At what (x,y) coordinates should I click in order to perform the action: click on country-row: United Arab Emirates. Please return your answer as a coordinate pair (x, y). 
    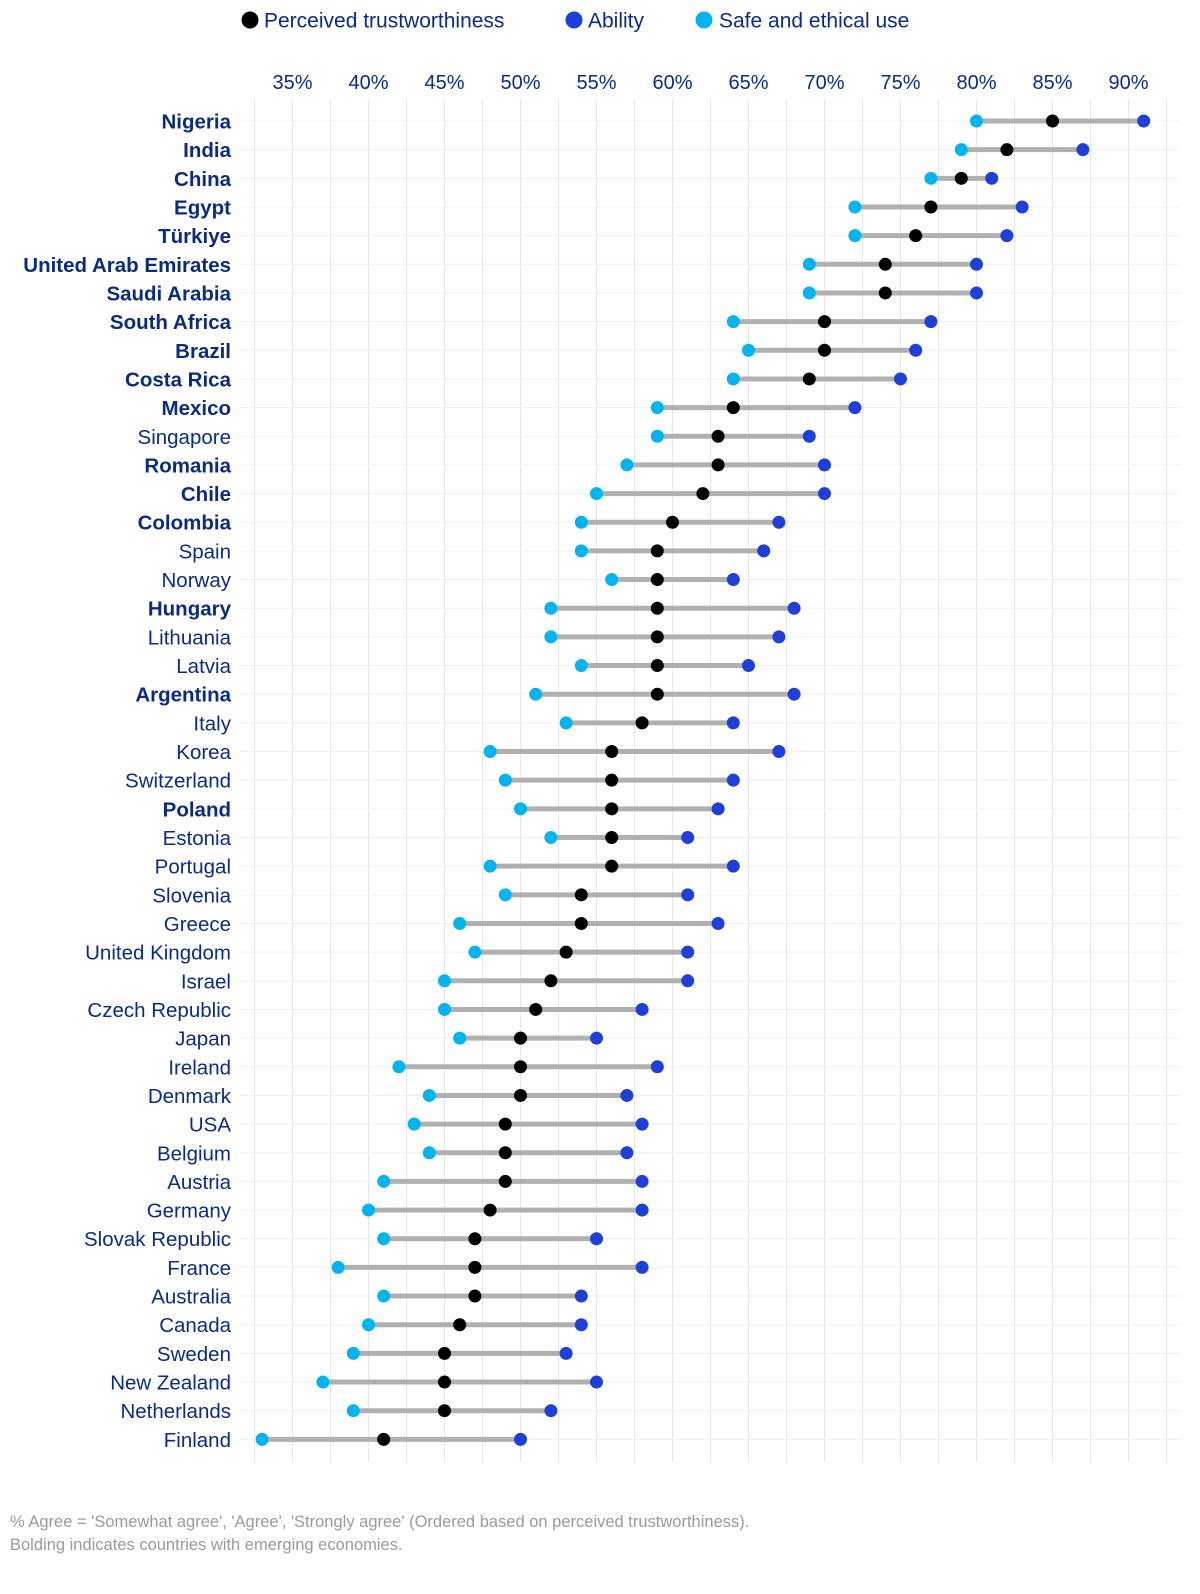
    Looking at the image, I should click on (503, 265).